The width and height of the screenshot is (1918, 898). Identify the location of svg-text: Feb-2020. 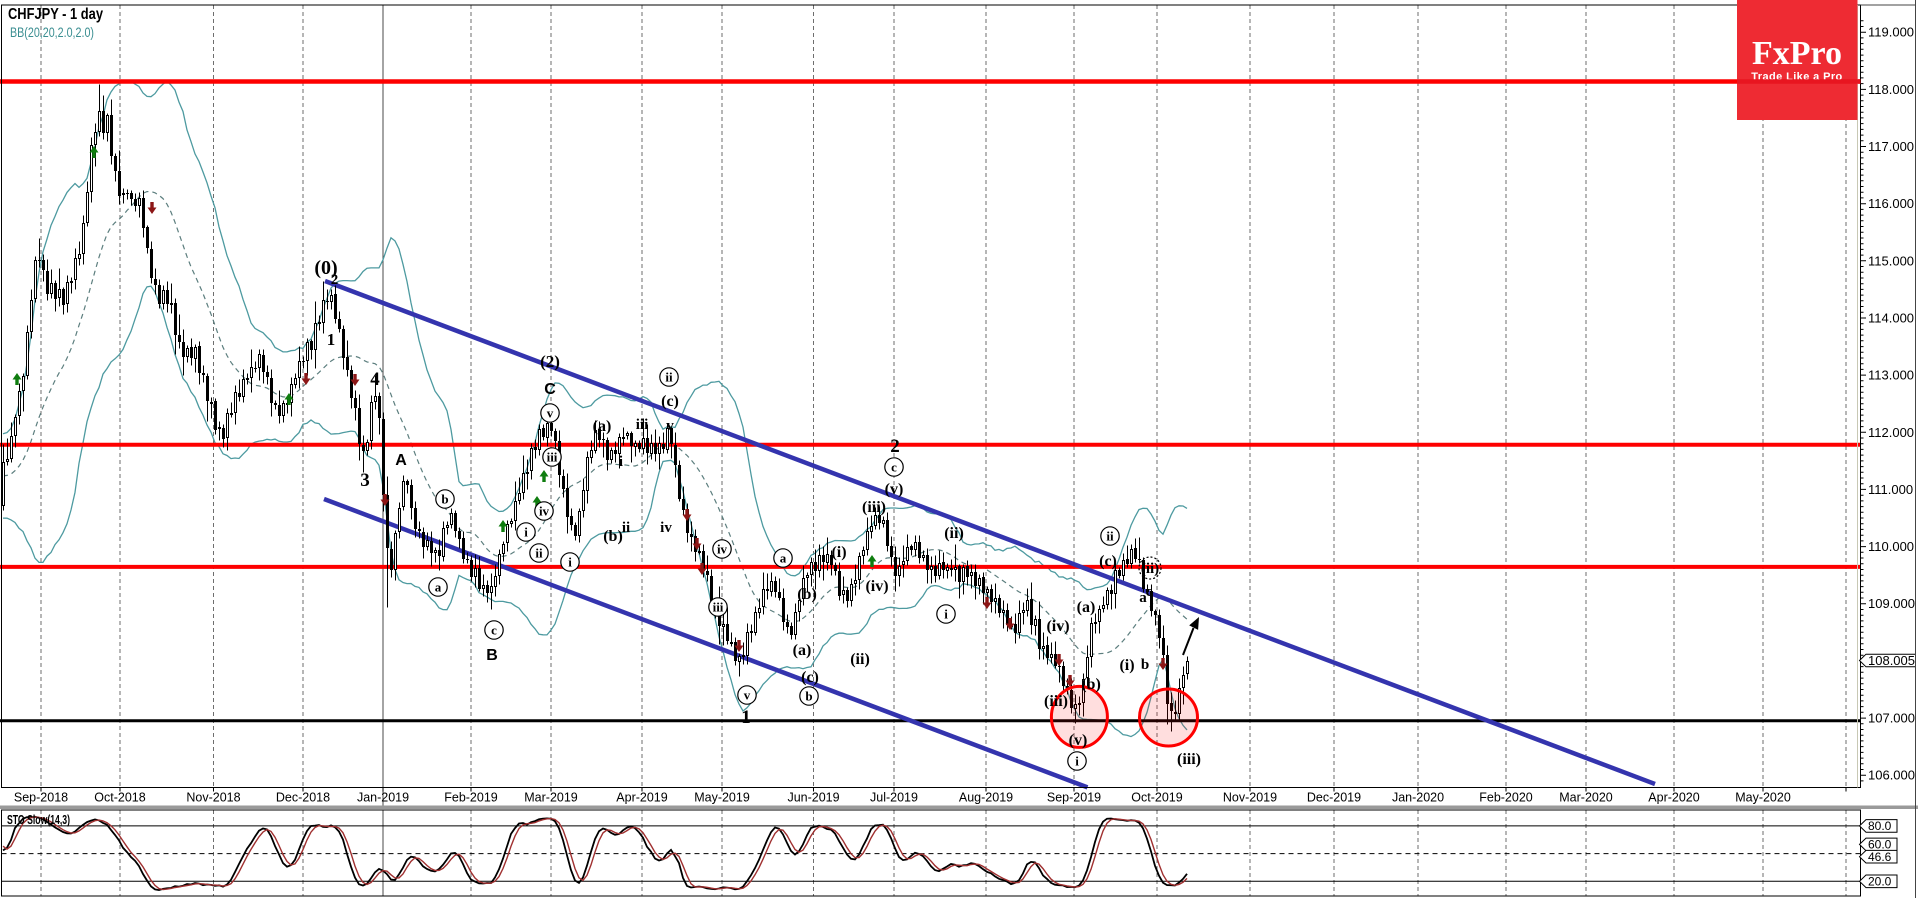
(1506, 798).